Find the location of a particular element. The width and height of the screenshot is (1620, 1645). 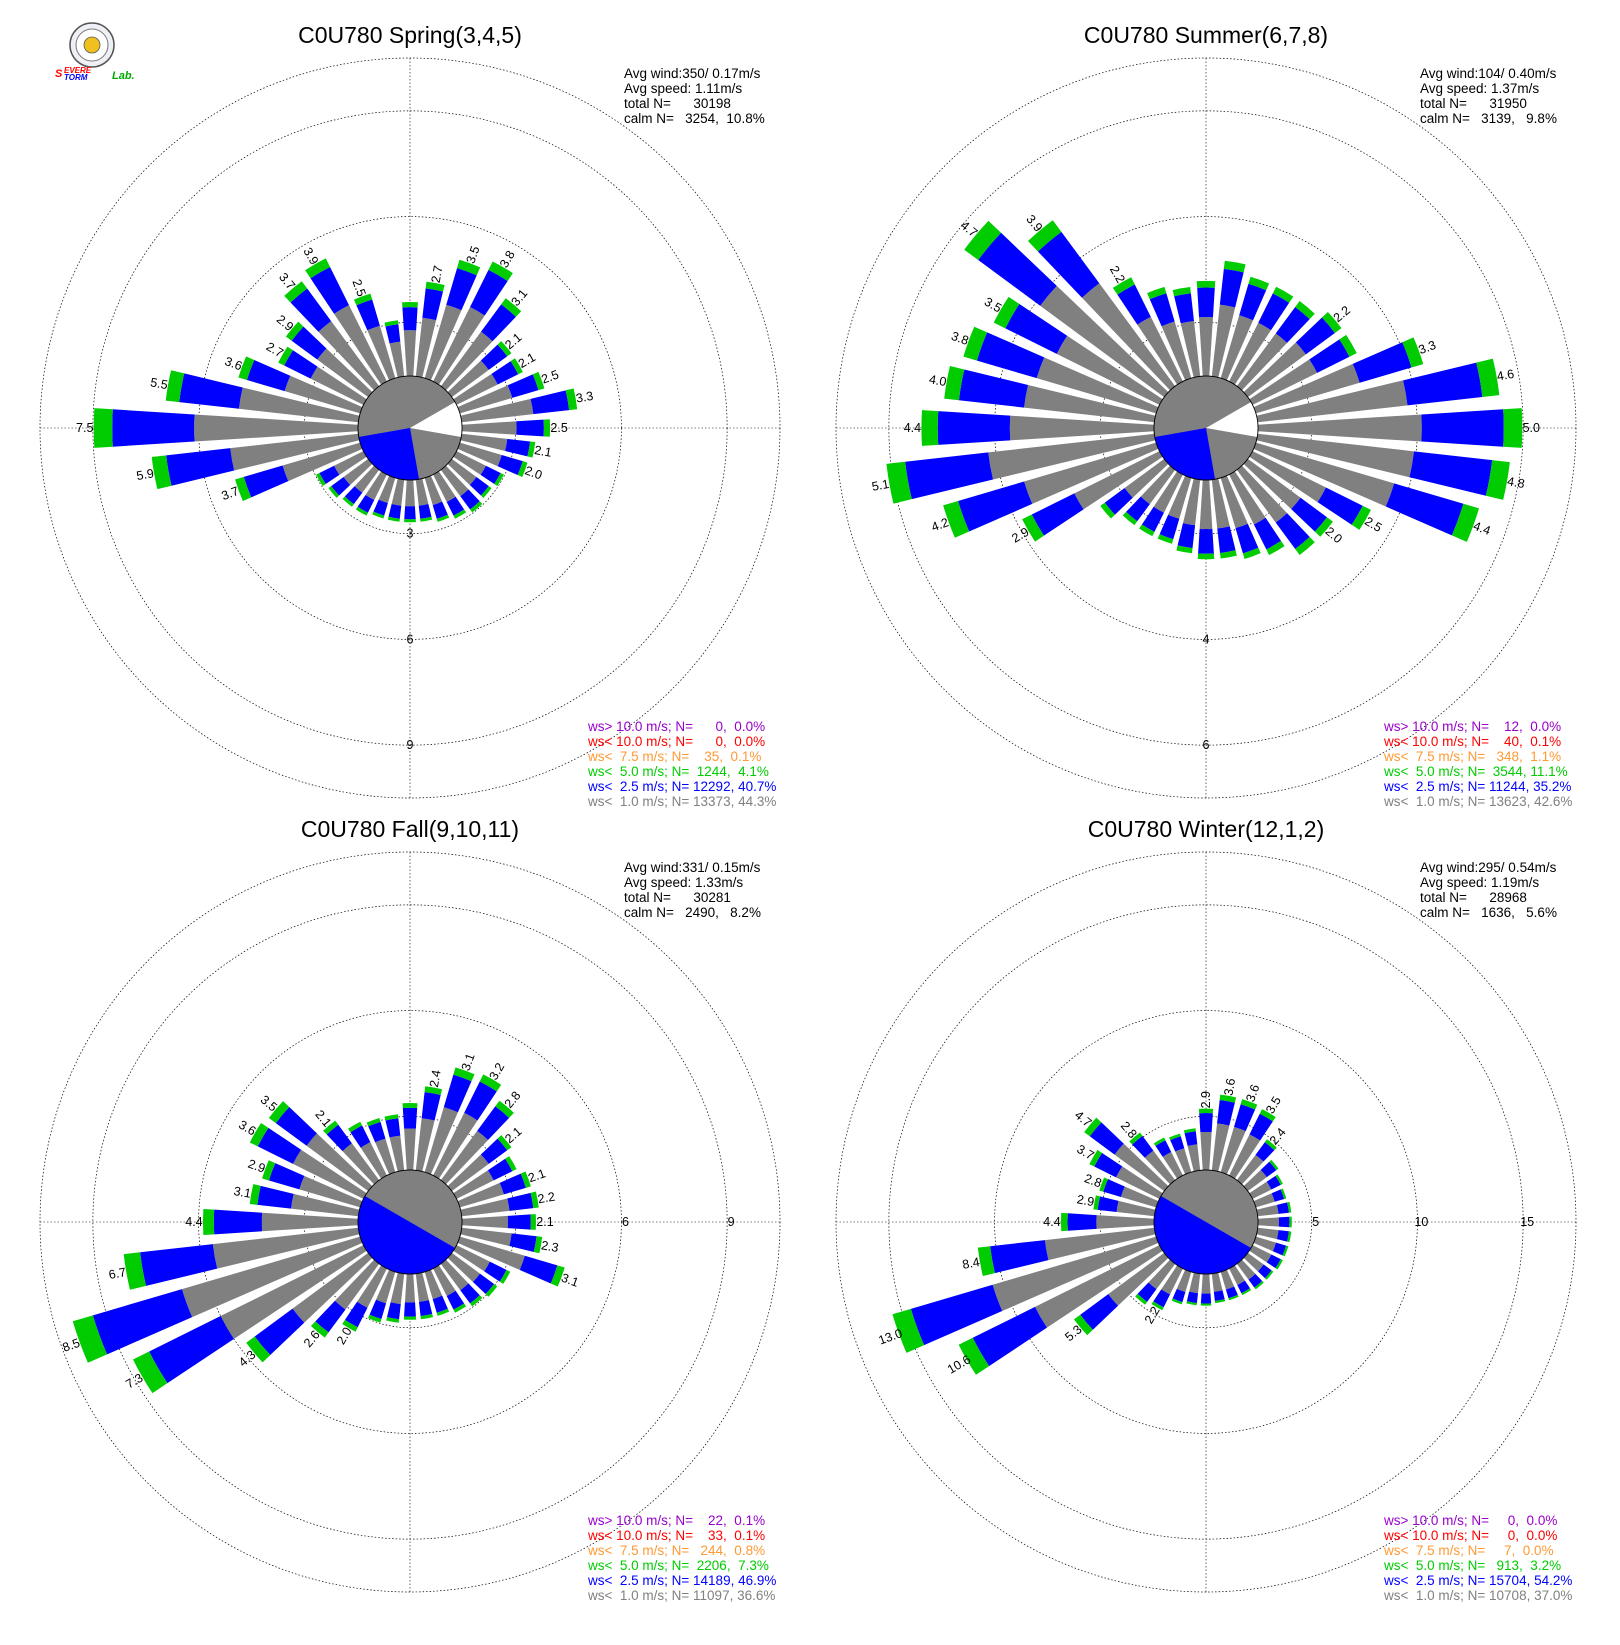

bar-value-label: 3.7 is located at coordinates (230, 493).